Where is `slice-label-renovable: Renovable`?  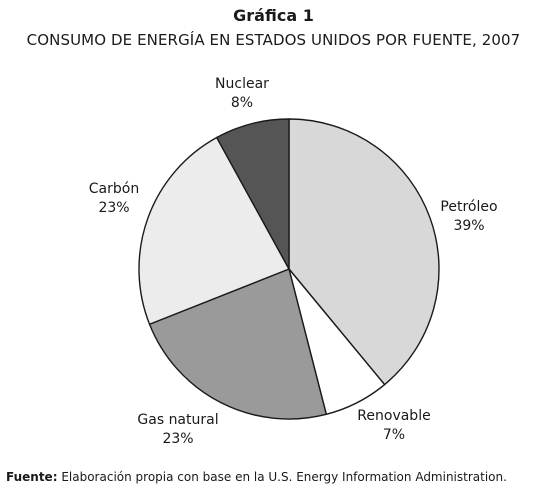
slice-label-renovable: Renovable is located at coordinates (393, 416).